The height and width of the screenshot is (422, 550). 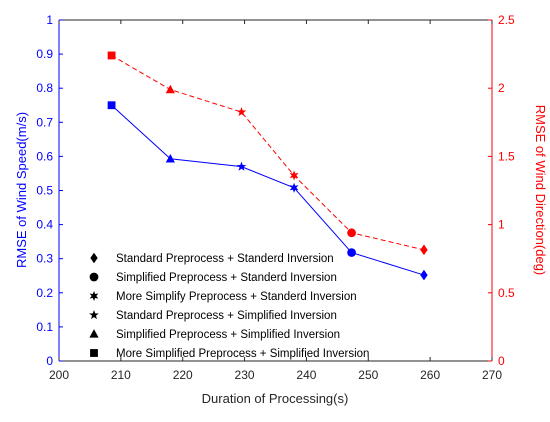 What do you see at coordinates (44, 156) in the screenshot?
I see `y-left-tick-label: 0.6` at bounding box center [44, 156].